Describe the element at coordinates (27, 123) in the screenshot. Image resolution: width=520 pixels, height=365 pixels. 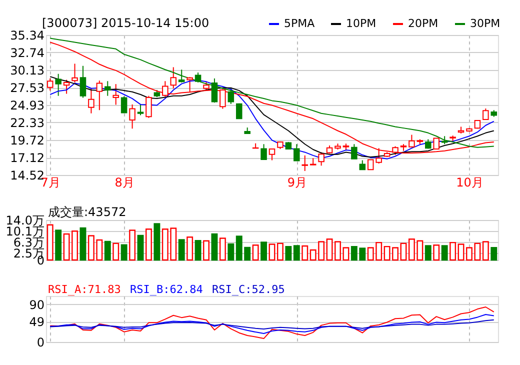
I see `y-tick-label: 22.33` at that location.